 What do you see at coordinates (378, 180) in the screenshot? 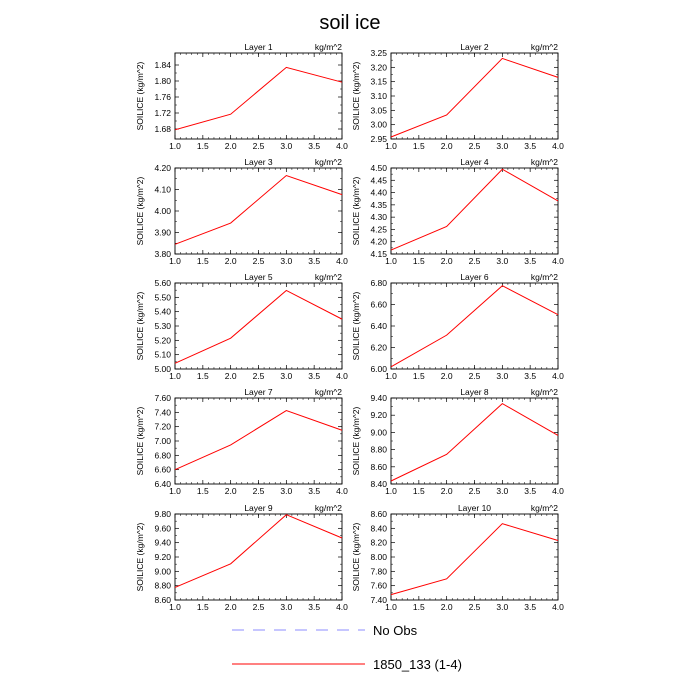
I see `y-tick-label: 4.45` at bounding box center [378, 180].